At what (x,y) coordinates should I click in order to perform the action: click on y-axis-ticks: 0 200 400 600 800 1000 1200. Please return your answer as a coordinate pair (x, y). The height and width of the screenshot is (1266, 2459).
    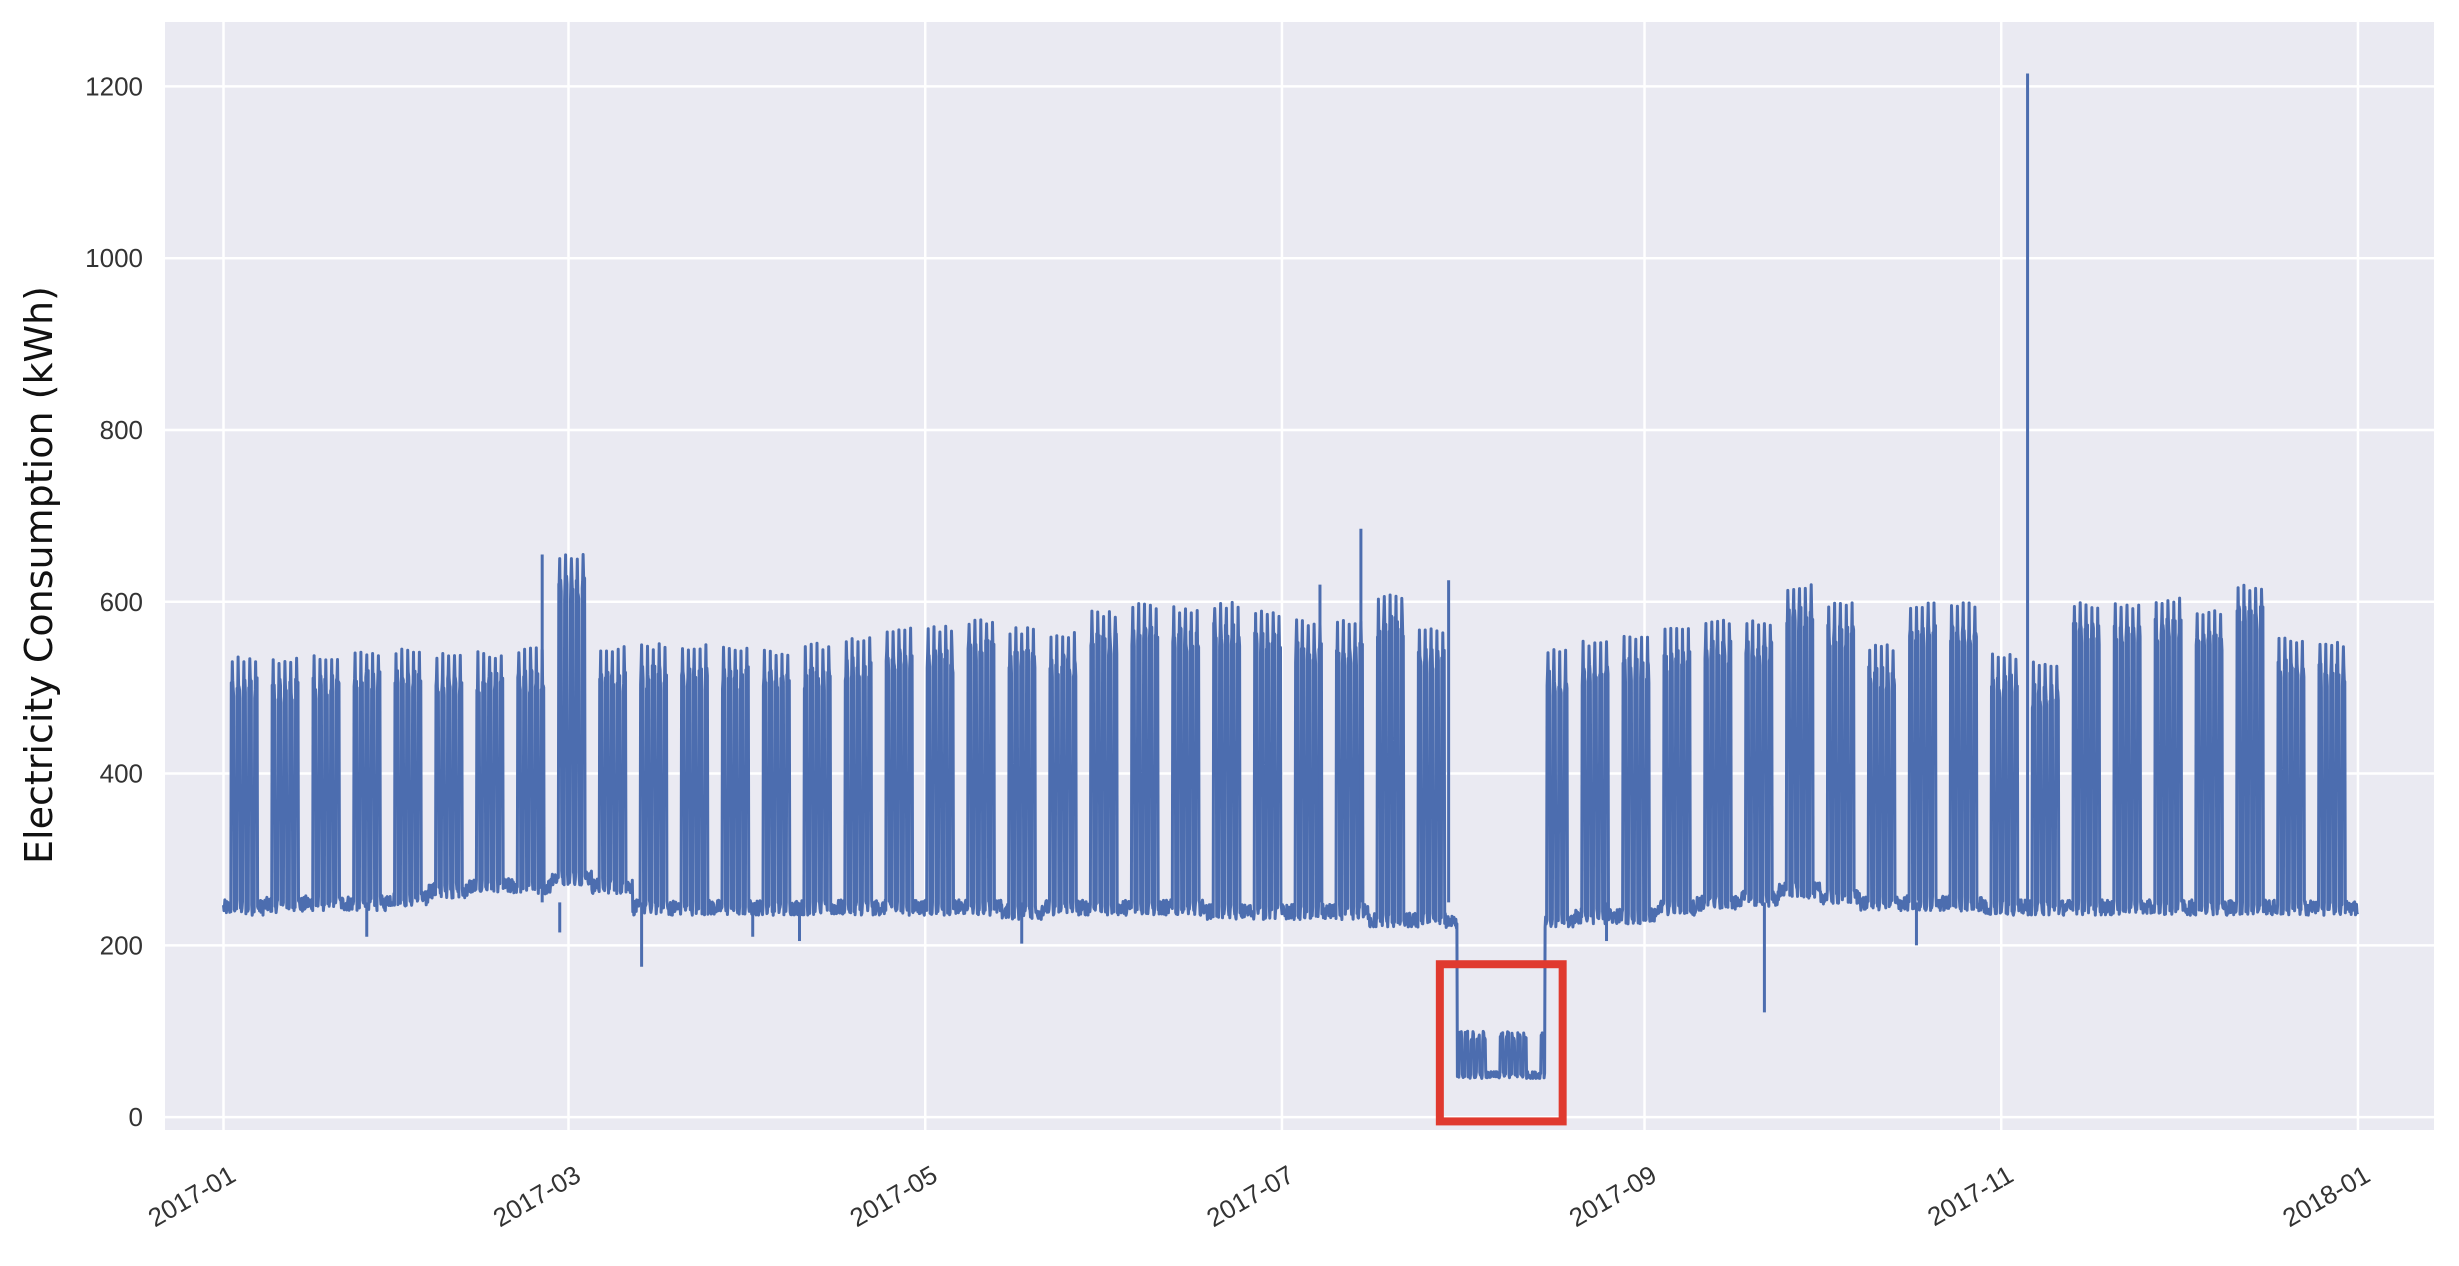
    Looking at the image, I should click on (114, 601).